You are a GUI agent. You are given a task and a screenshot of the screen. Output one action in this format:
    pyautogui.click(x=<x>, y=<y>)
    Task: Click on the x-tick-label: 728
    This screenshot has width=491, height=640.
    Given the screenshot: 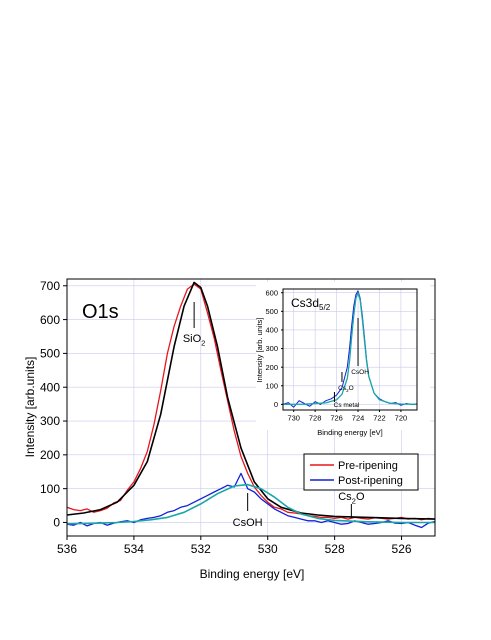 What is the action you would take?
    pyautogui.click(x=315, y=418)
    